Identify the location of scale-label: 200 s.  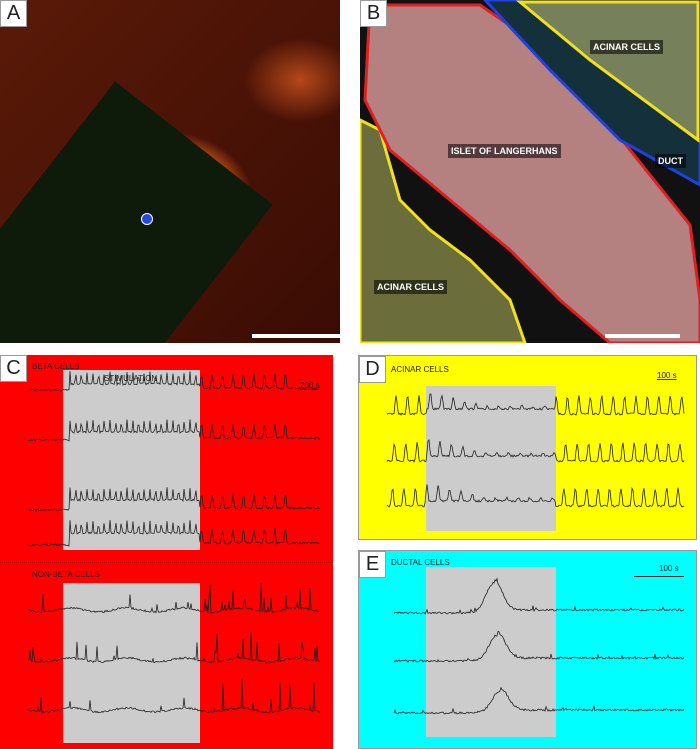
(310, 385).